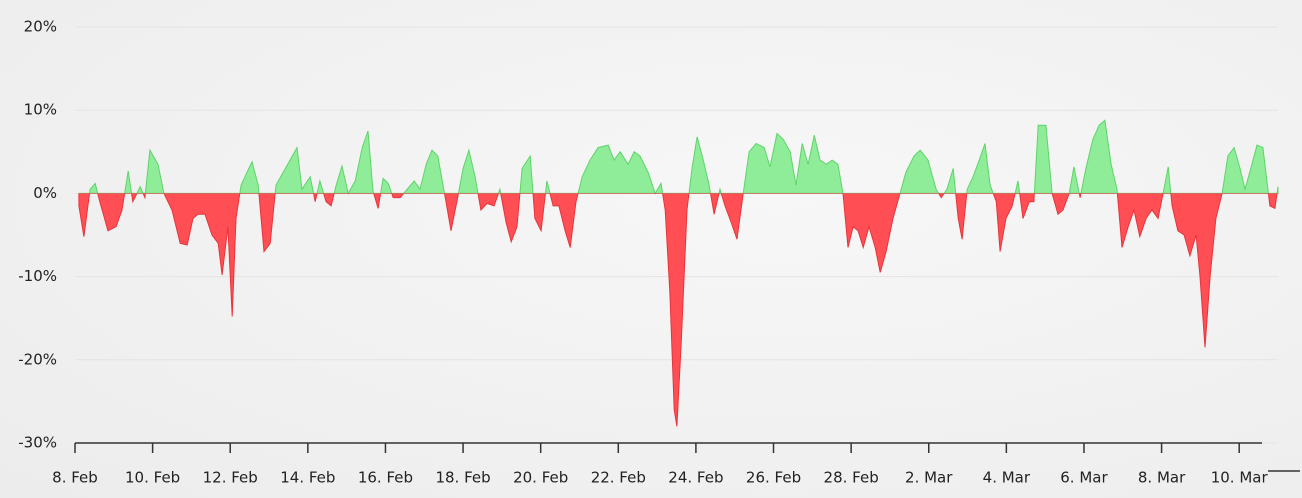  What do you see at coordinates (385, 478) in the screenshot?
I see `x-tick-label: 16. Feb` at bounding box center [385, 478].